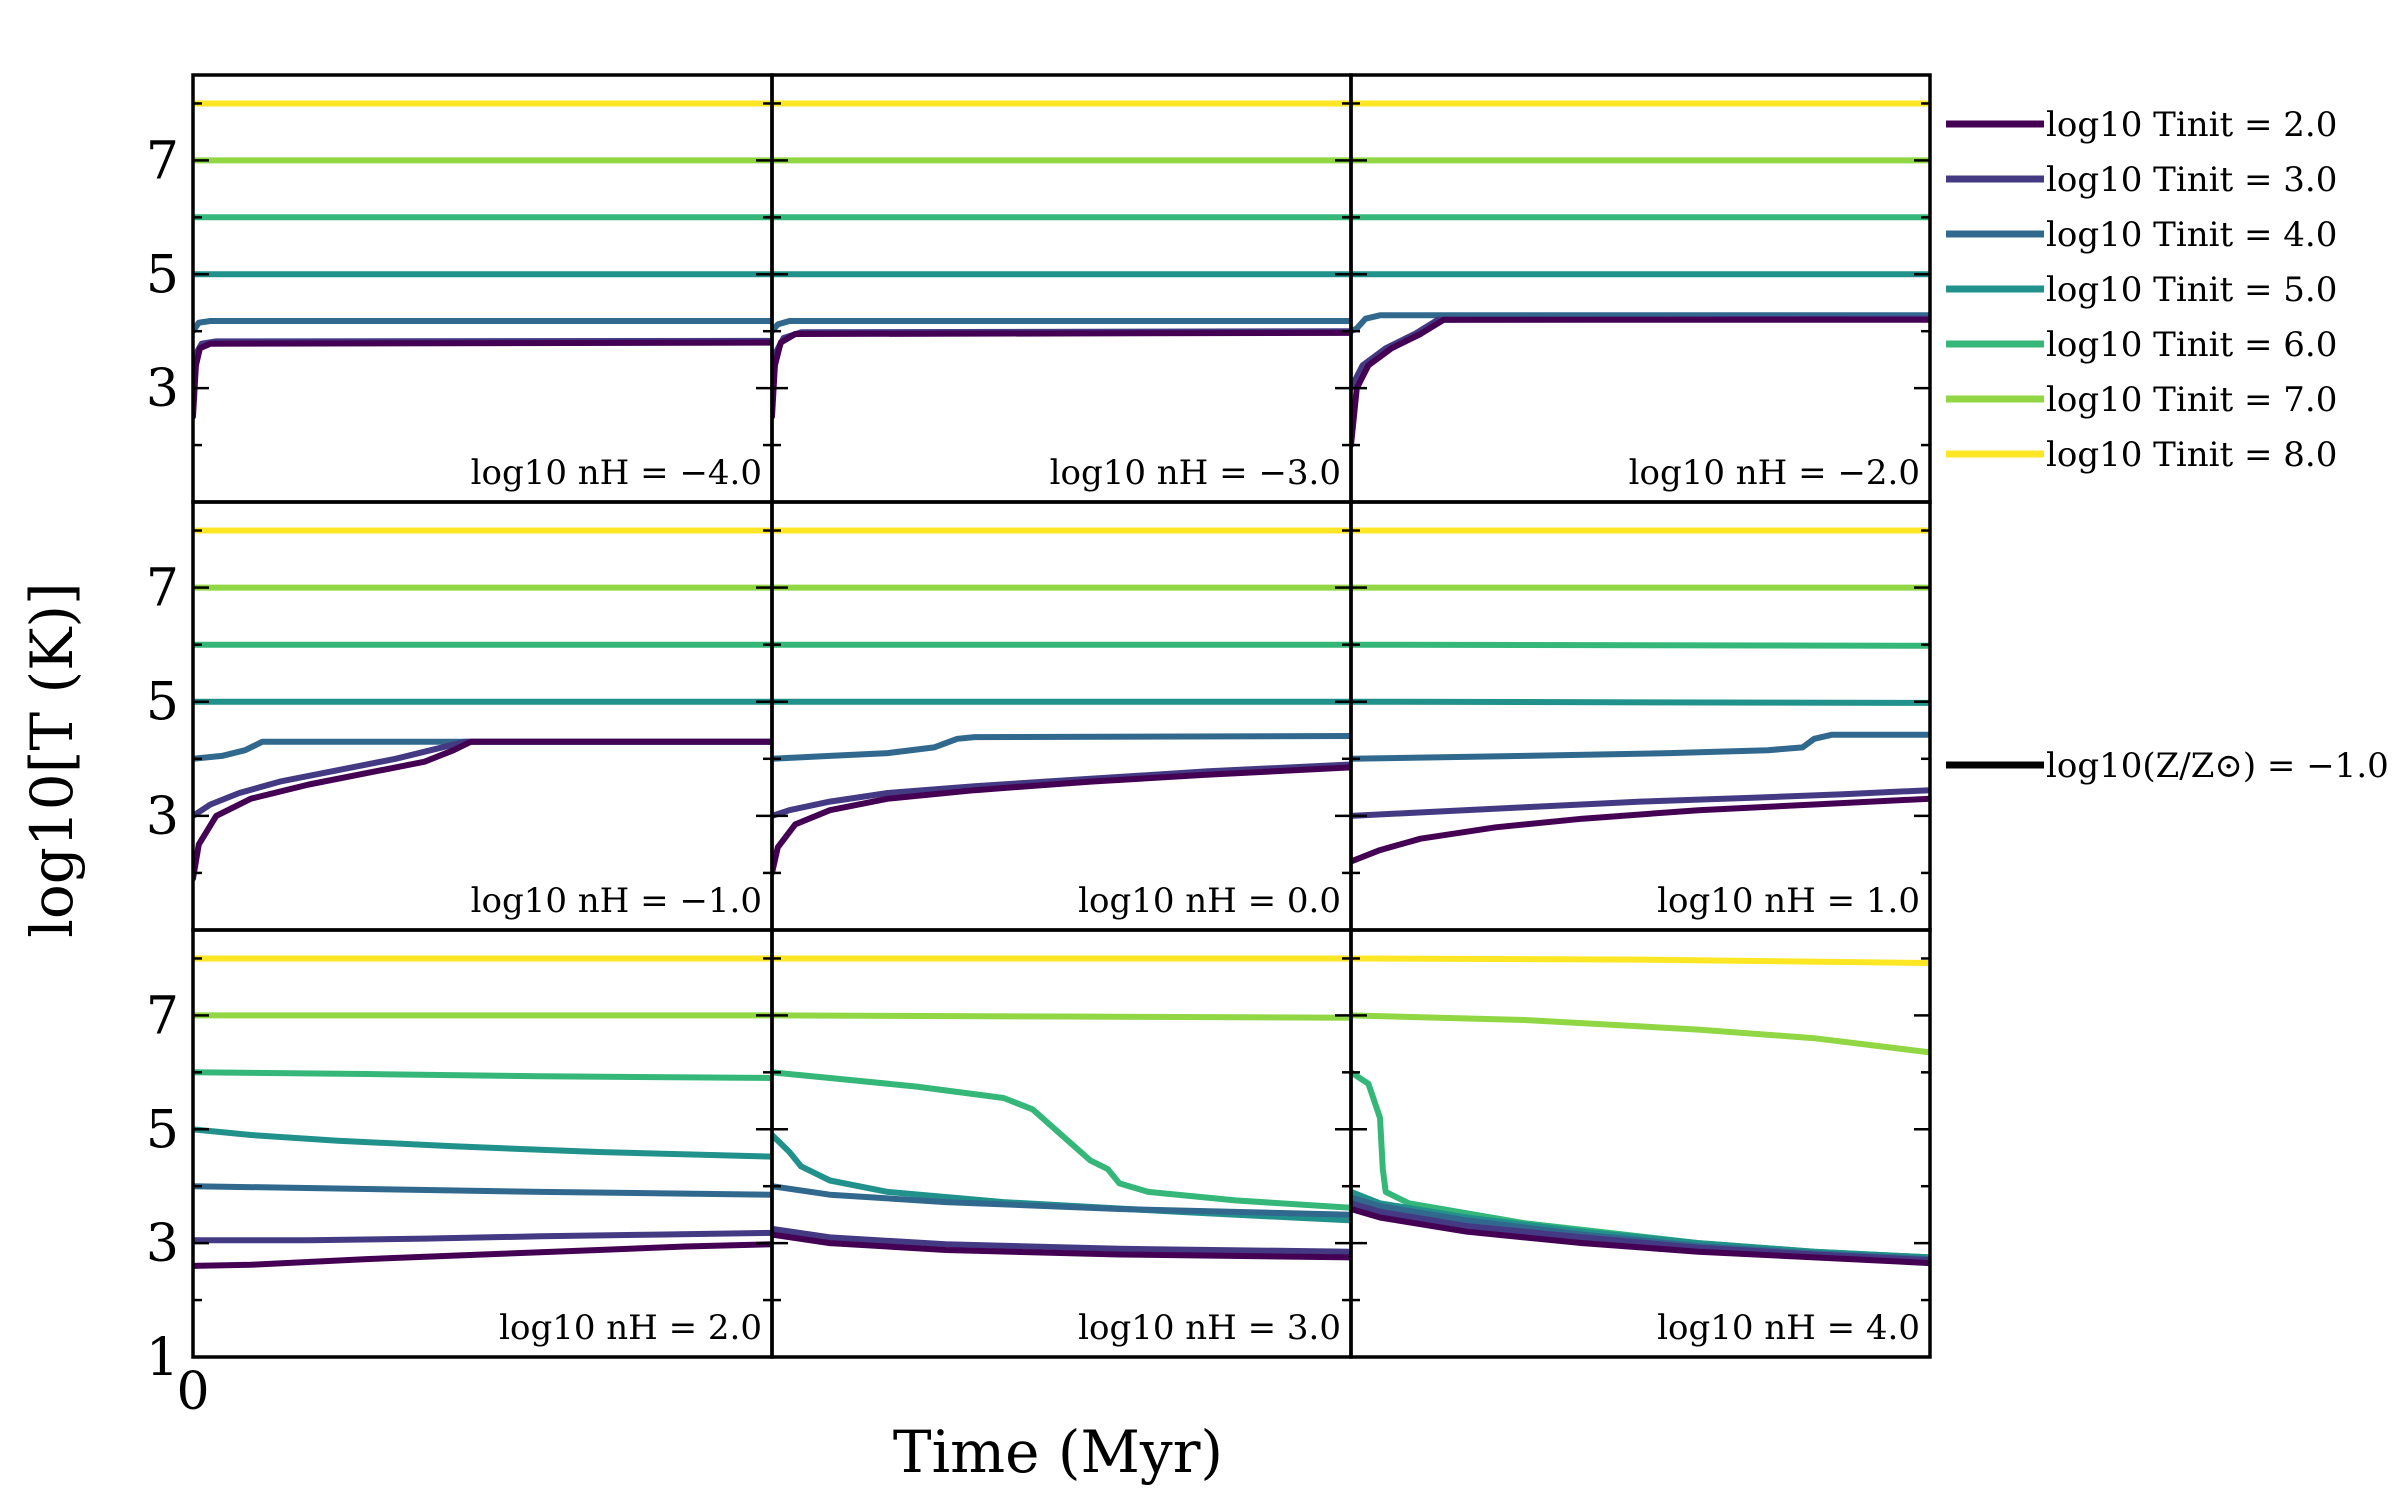  Describe the element at coordinates (1774, 473) in the screenshot. I see `panel-label: log10 nH = −2.0` at that location.